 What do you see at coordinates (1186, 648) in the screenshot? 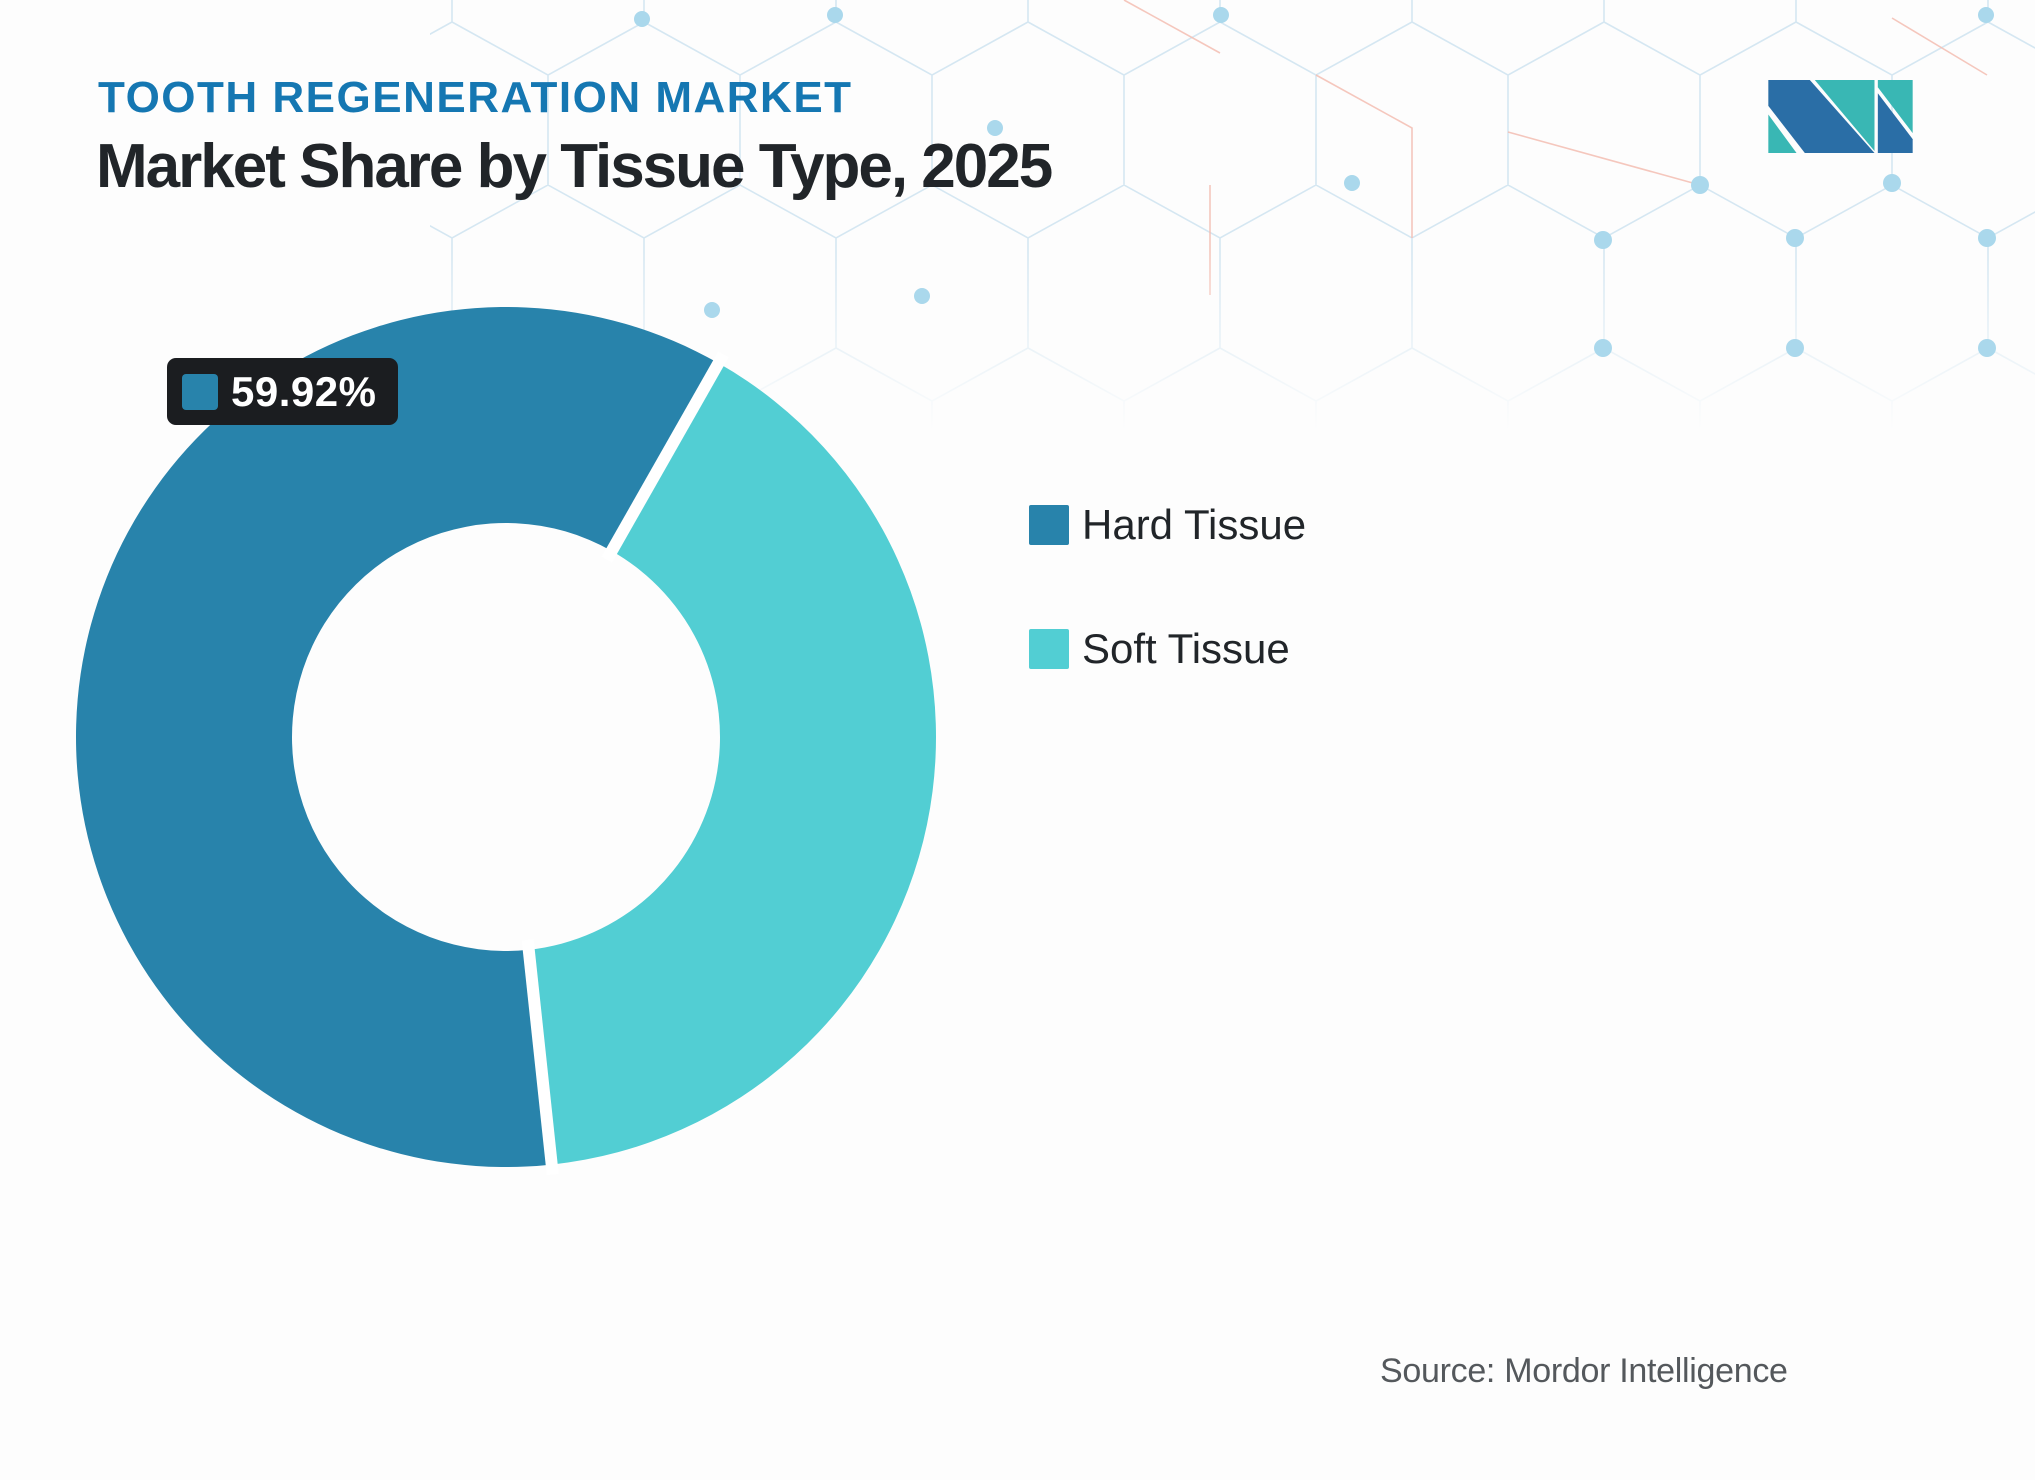
I see `legend-label-soft-tissue: Soft Tissue` at bounding box center [1186, 648].